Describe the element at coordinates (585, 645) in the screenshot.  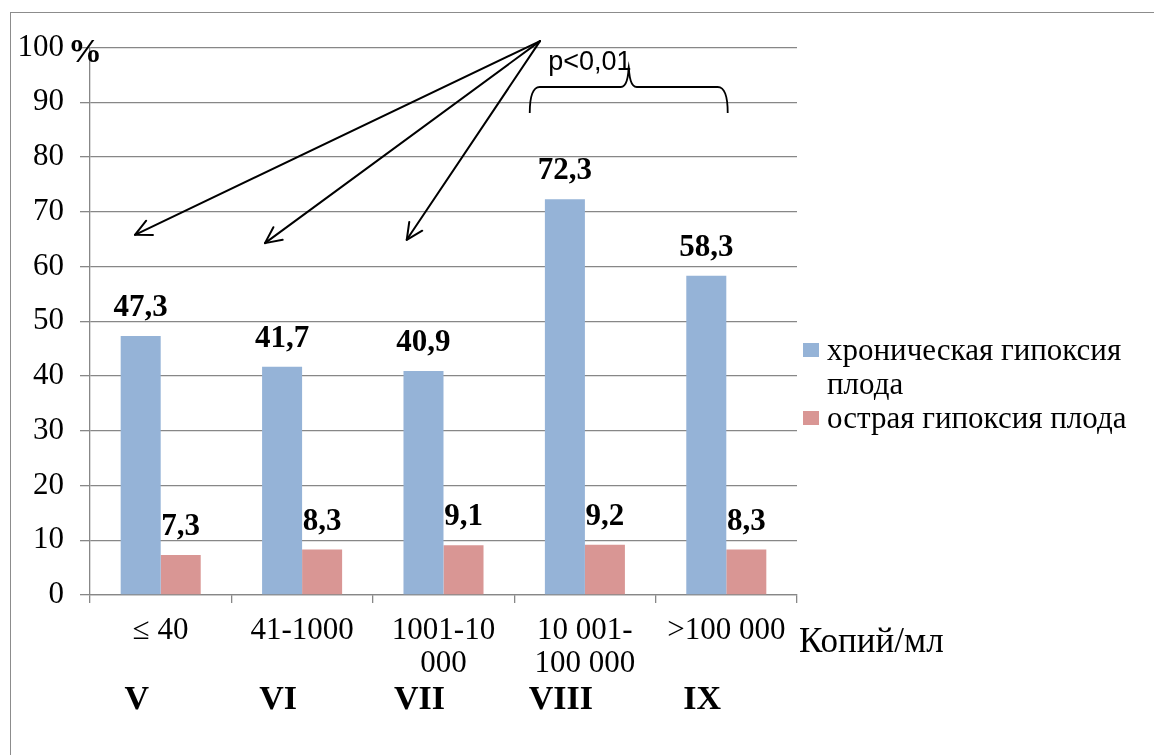
I see `x-tick-label: 10 001-100 000` at that location.